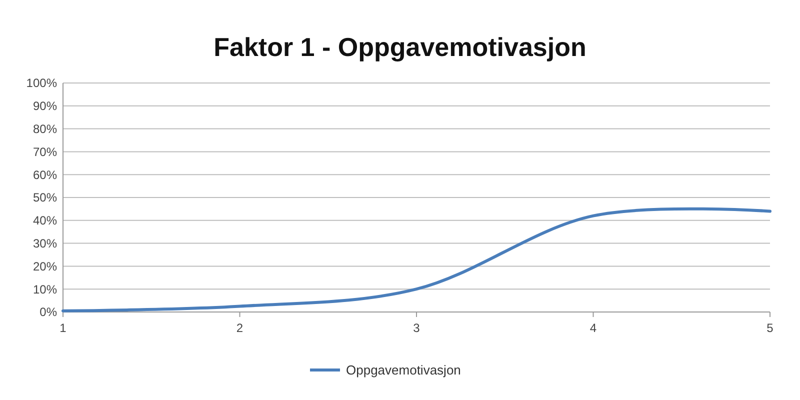  I want to click on x-tick-label: 2, so click(240, 328).